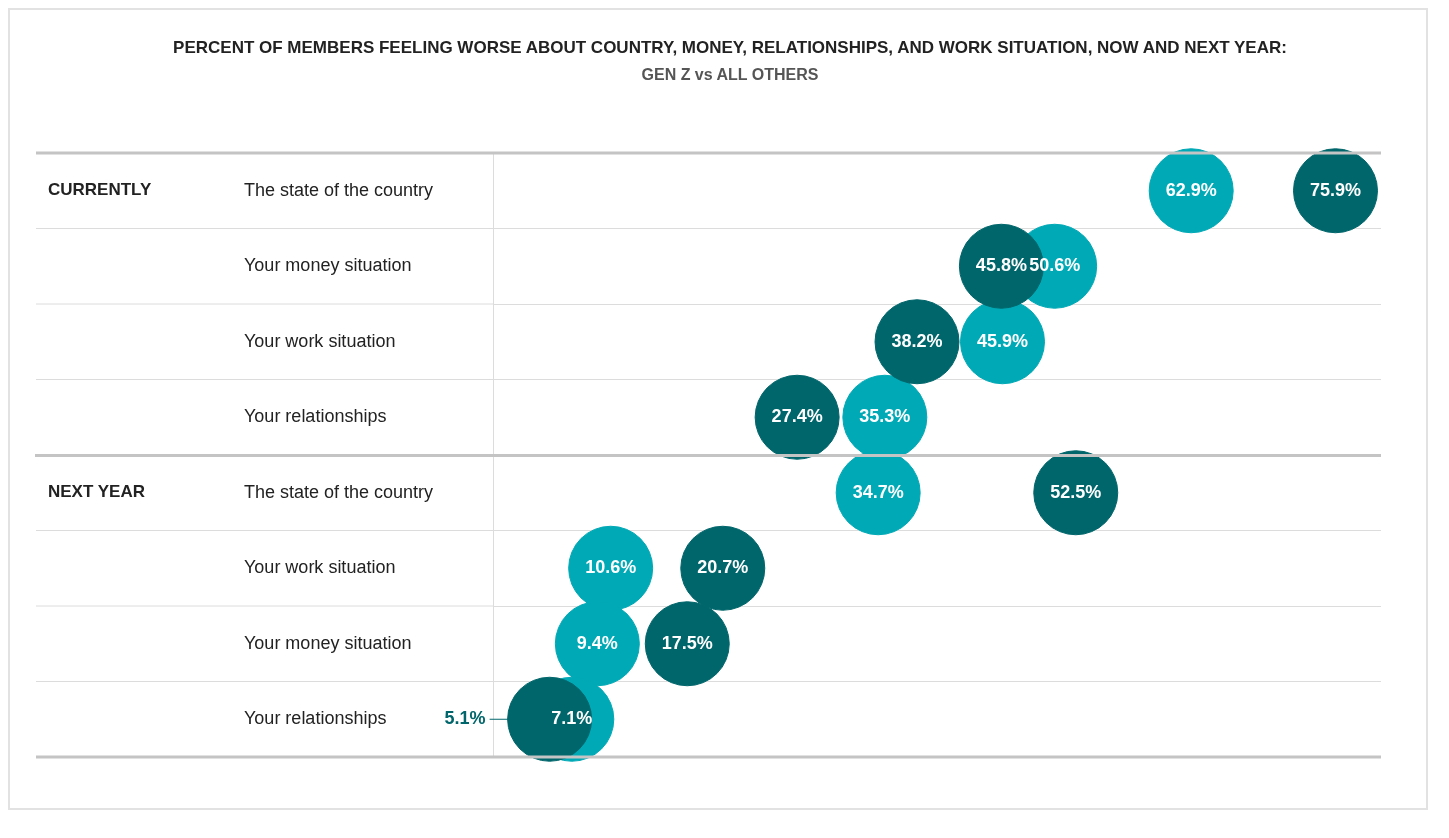 The width and height of the screenshot is (1449, 838). I want to click on data-label: 38.2%, so click(917, 340).